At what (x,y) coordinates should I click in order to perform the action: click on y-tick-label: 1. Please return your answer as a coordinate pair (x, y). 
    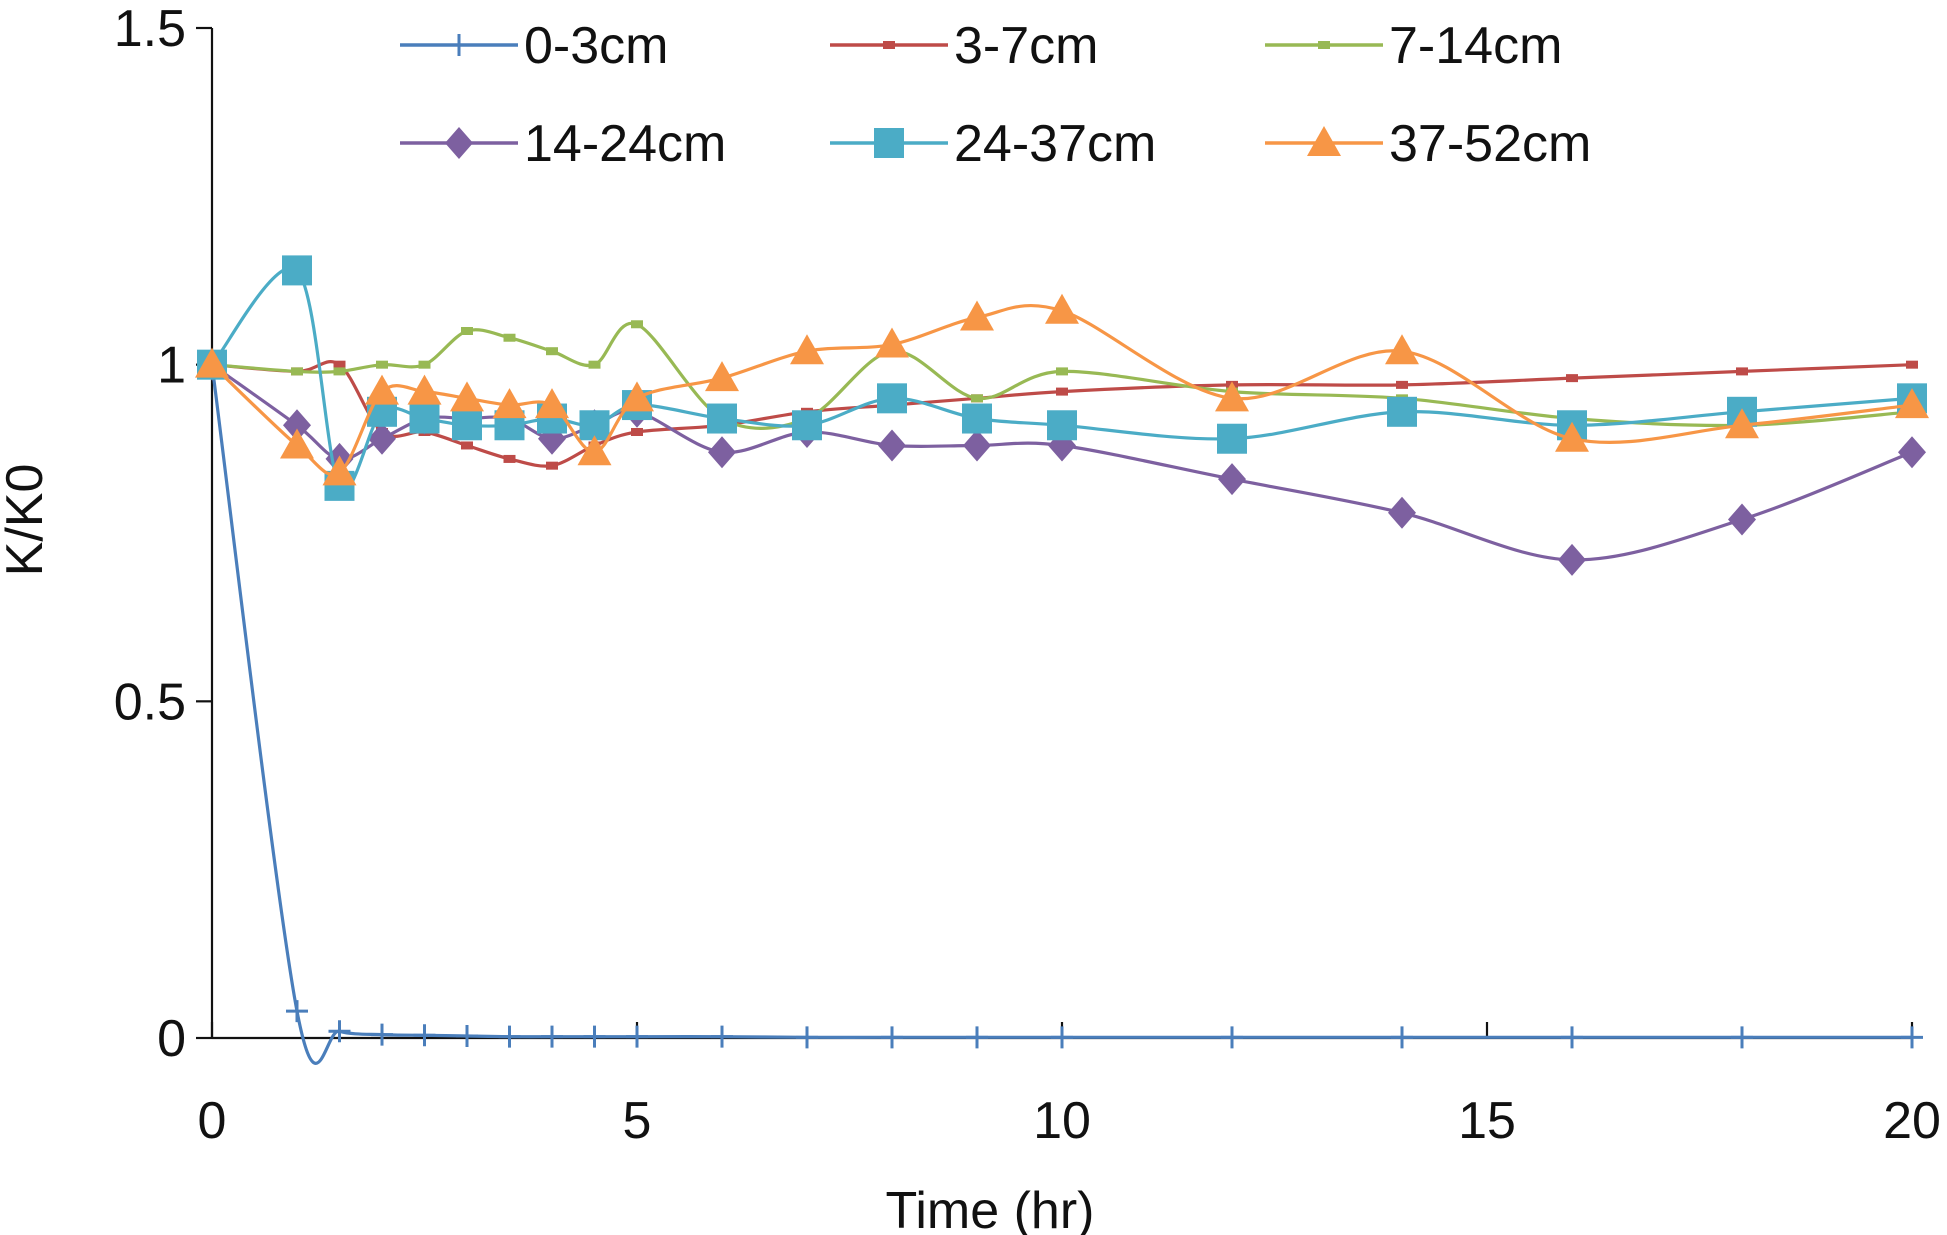
    Looking at the image, I should click on (171, 366).